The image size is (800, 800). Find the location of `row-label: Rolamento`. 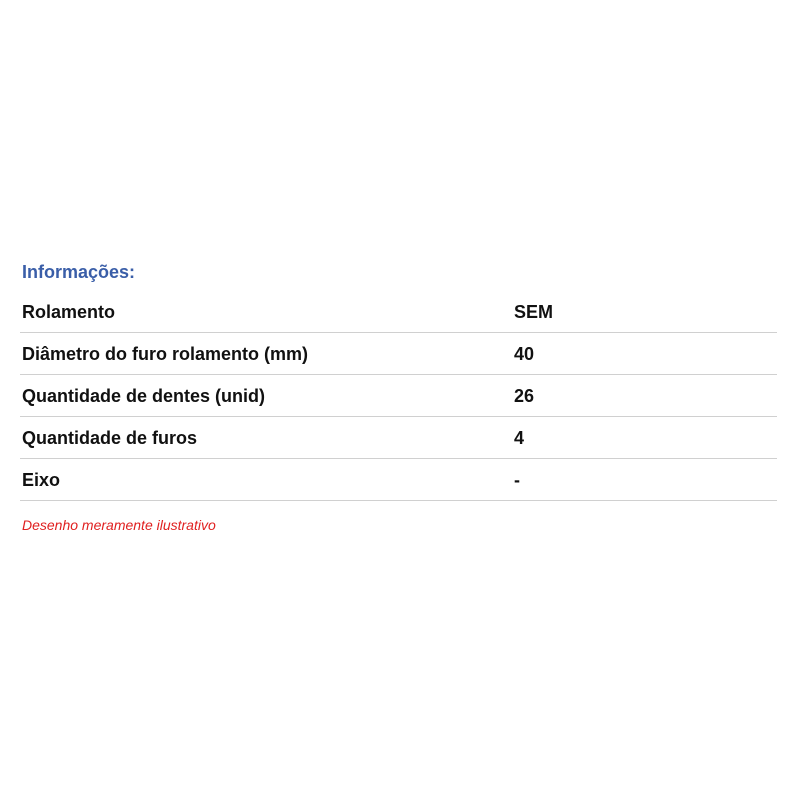

row-label: Rolamento is located at coordinates (69, 312).